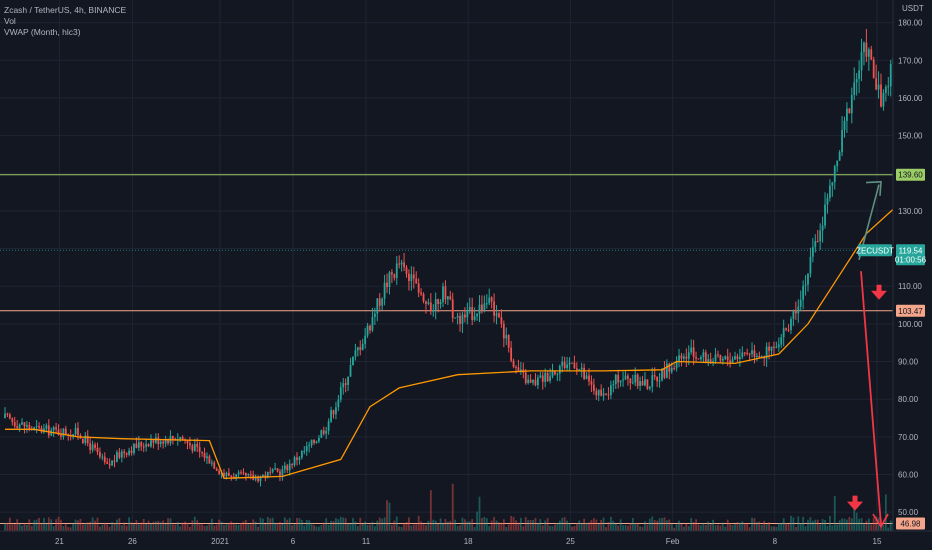  What do you see at coordinates (65, 10) in the screenshot?
I see `symbol-title: Zcash / TetherUS, 4h, BINANCE` at bounding box center [65, 10].